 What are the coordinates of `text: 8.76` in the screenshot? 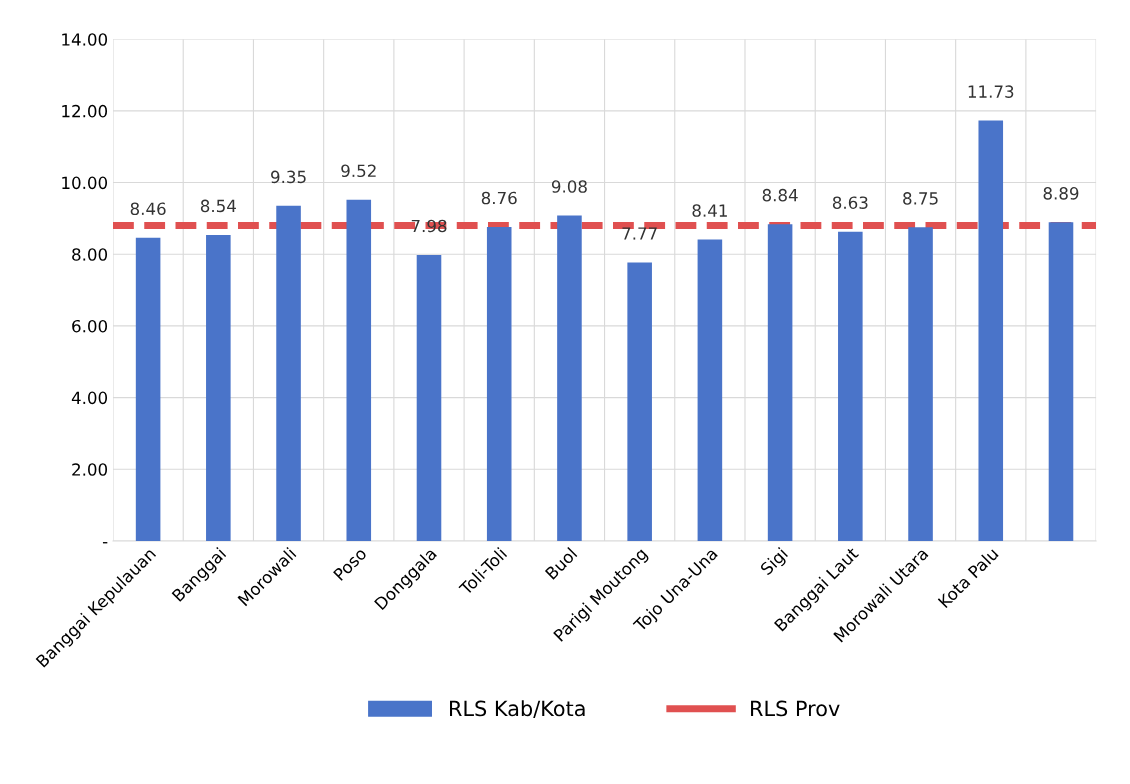 It's located at (499, 198).